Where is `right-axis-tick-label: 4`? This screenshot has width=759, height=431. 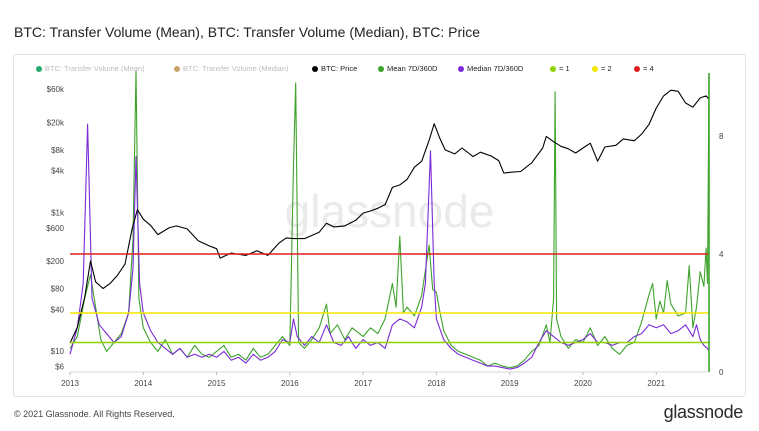
right-axis-tick-label: 4 is located at coordinates (721, 254).